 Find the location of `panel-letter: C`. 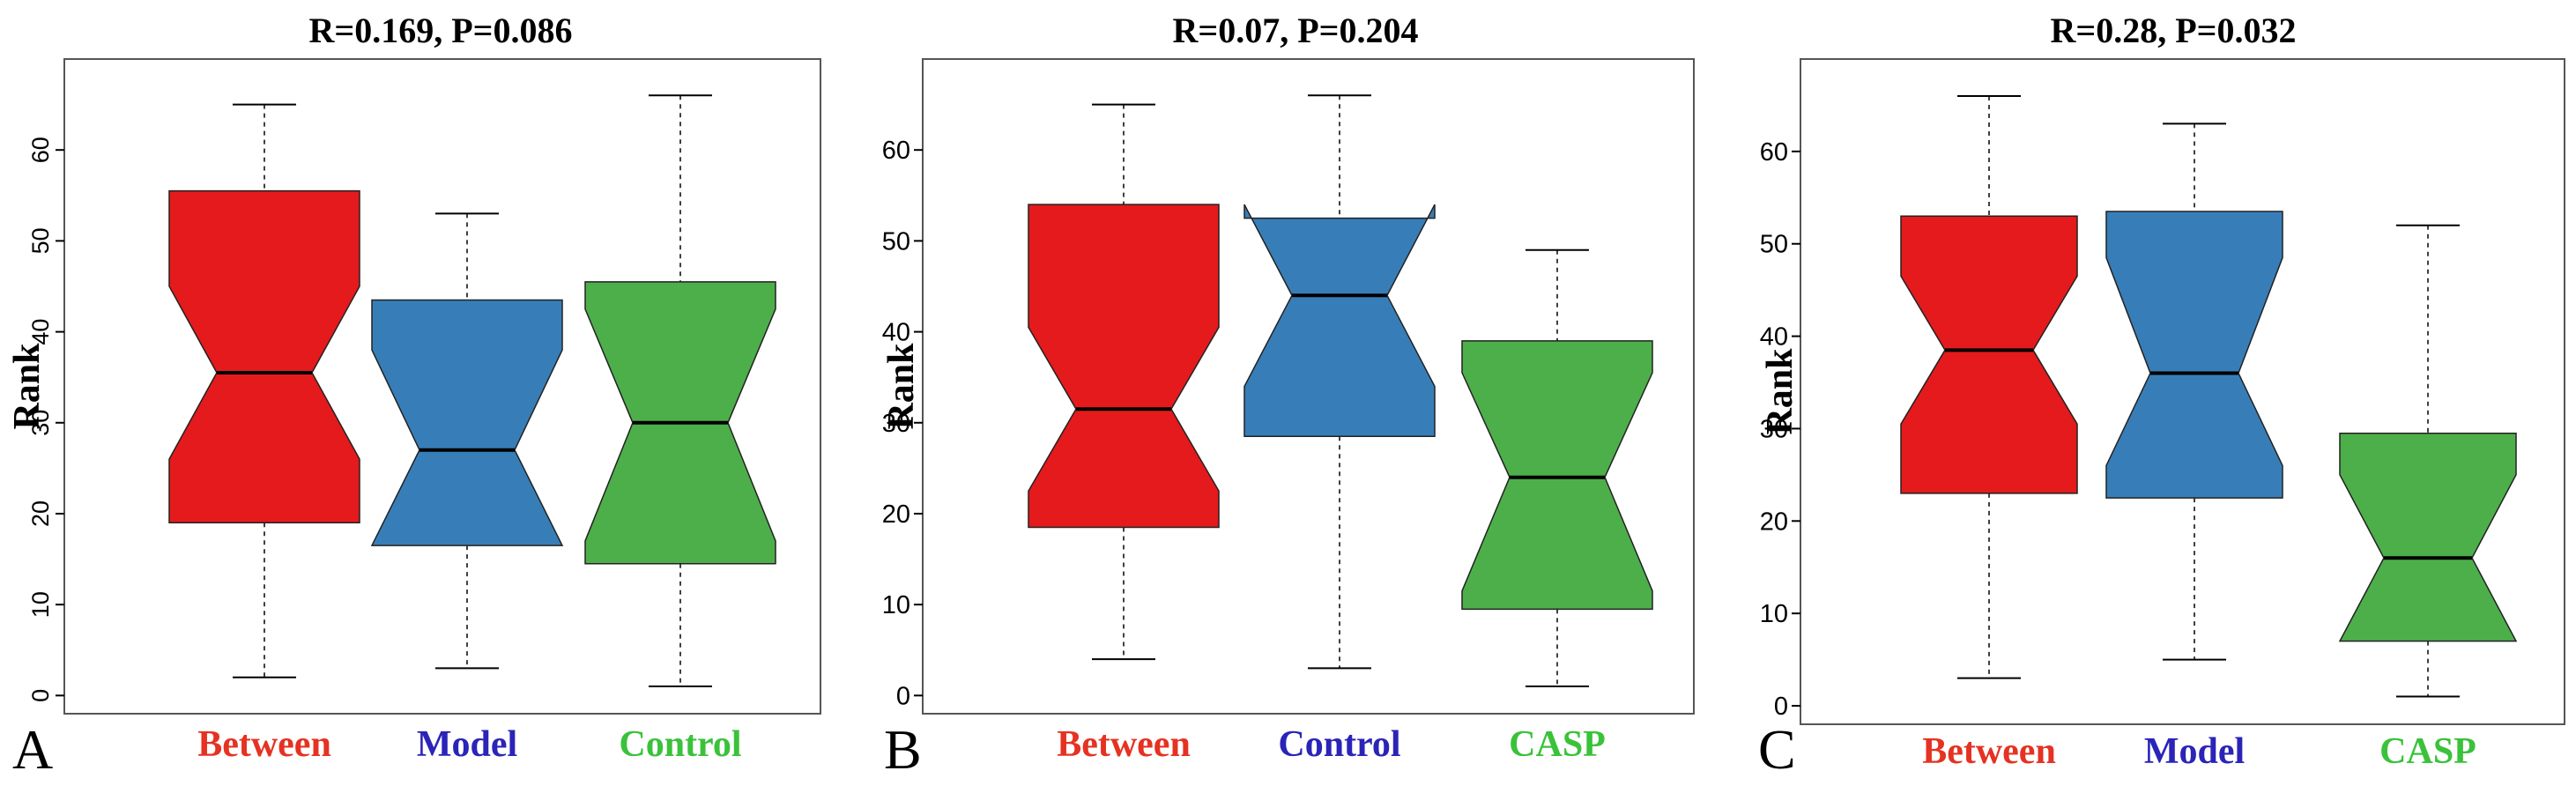

panel-letter: C is located at coordinates (1777, 749).